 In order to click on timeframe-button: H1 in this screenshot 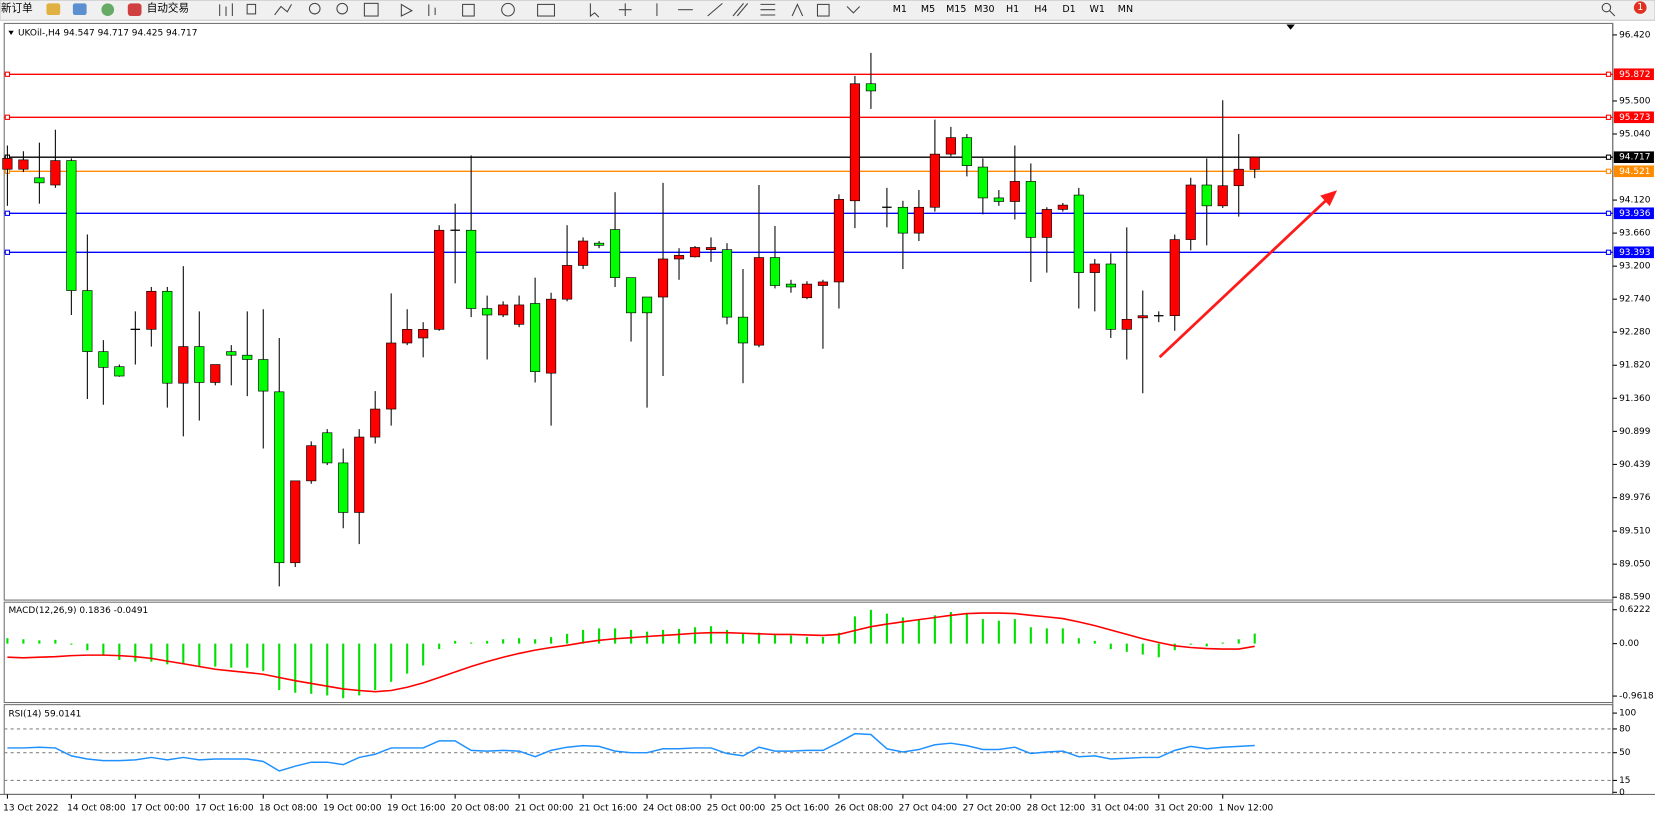, I will do `click(1012, 9)`.